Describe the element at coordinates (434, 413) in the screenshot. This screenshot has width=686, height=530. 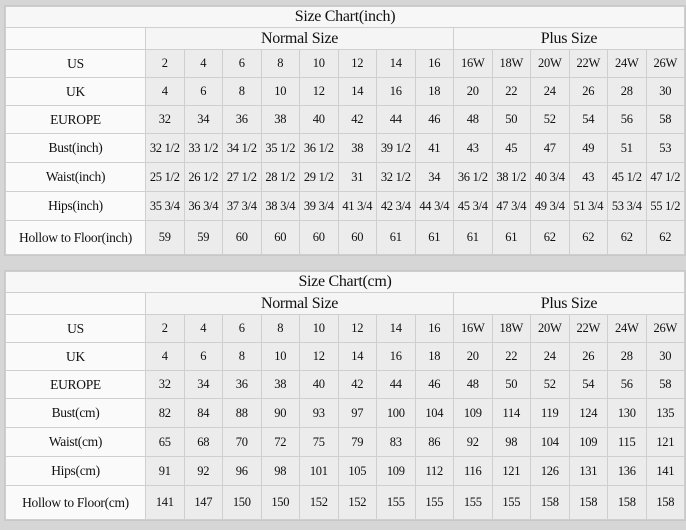
I see `size-cell: 104` at that location.